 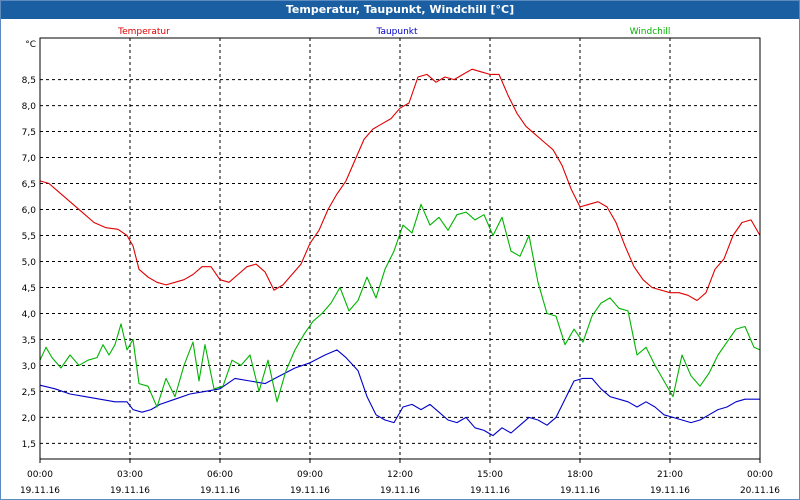 I want to click on x-tick-time-label: 15:00, so click(x=490, y=475).